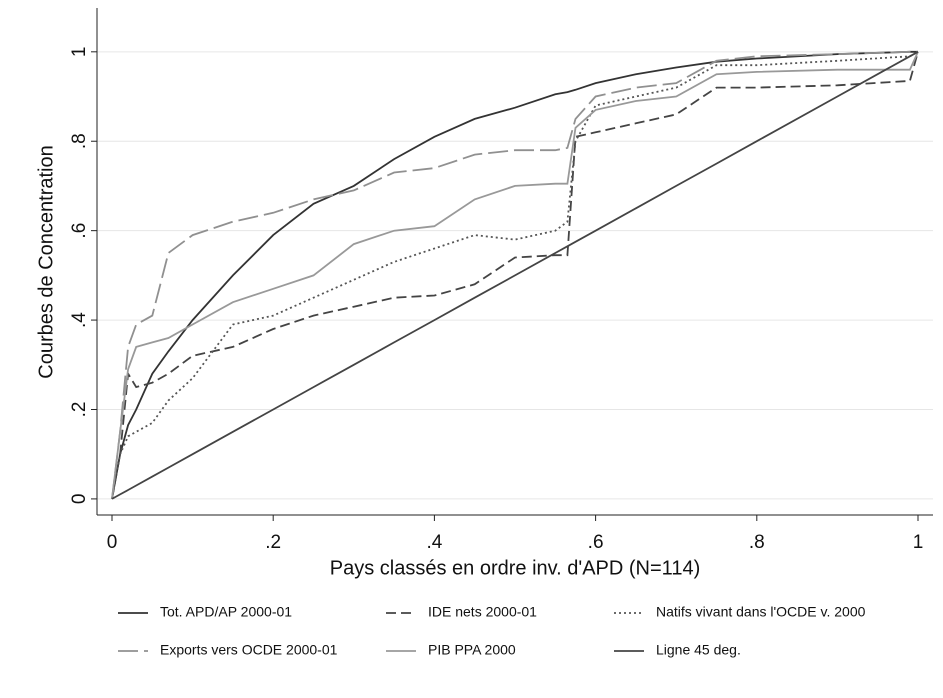 Image resolution: width=943 pixels, height=698 pixels. Describe the element at coordinates (273, 542) in the screenshot. I see `x-tick-label: .2` at that location.